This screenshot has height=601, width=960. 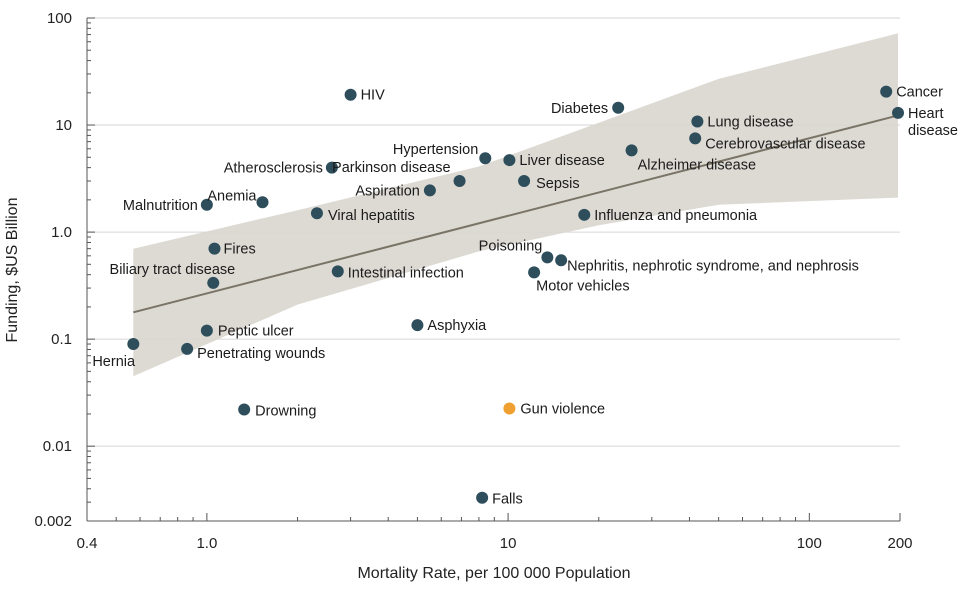 I want to click on point-label-peptic-ulcer: Peptic ulcer, so click(x=256, y=332).